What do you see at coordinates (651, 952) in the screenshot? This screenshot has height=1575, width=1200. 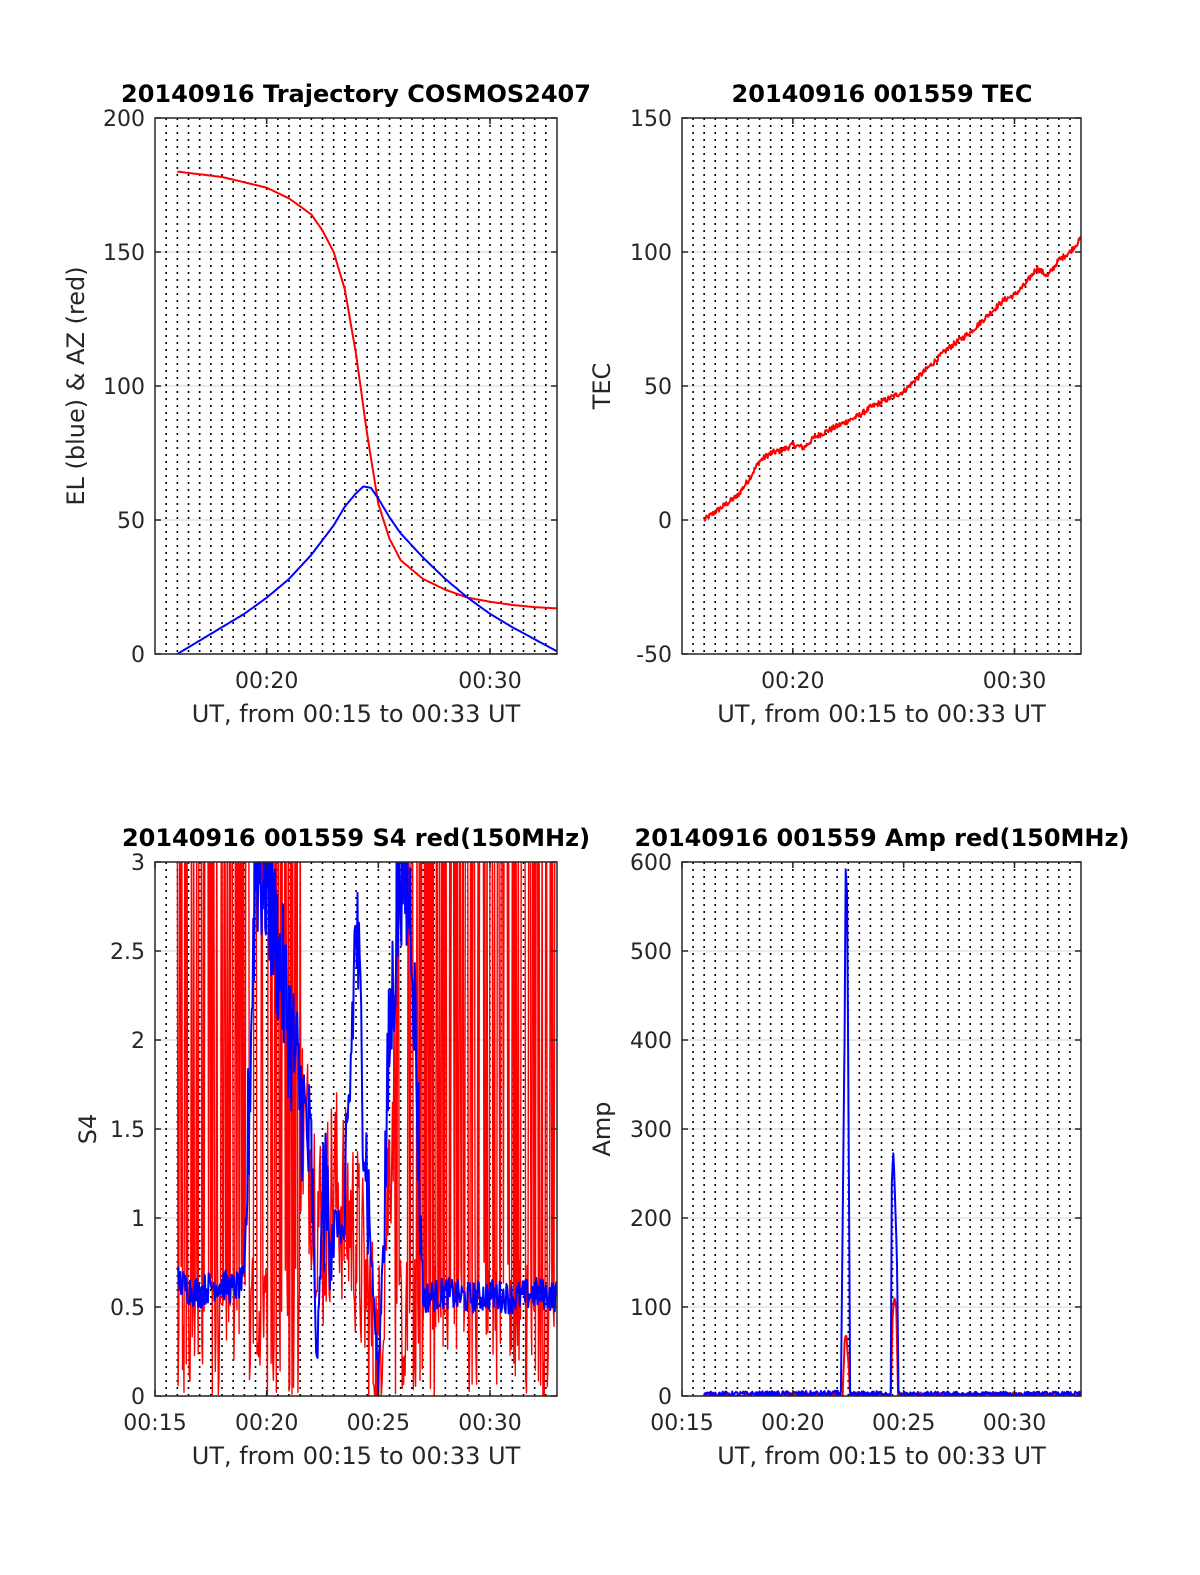 I see `y-tick-label: 500` at bounding box center [651, 952].